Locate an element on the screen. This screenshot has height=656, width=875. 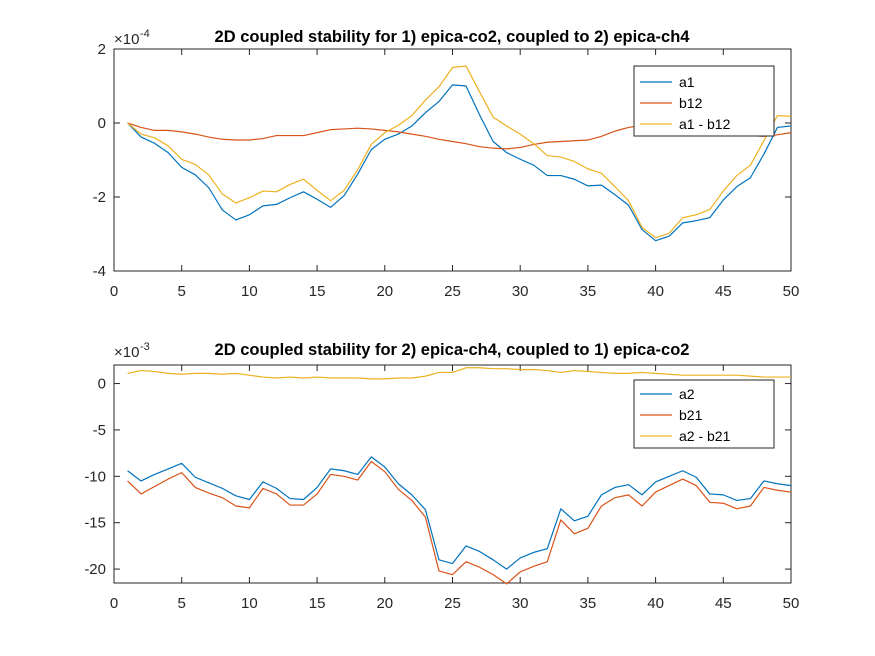
top-y-tick-label: 0 is located at coordinates (102, 123).